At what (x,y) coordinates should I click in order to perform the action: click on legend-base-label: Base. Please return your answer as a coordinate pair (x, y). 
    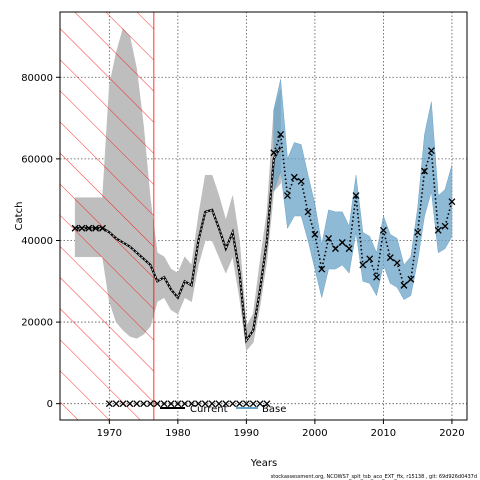
    Looking at the image, I should click on (274, 409).